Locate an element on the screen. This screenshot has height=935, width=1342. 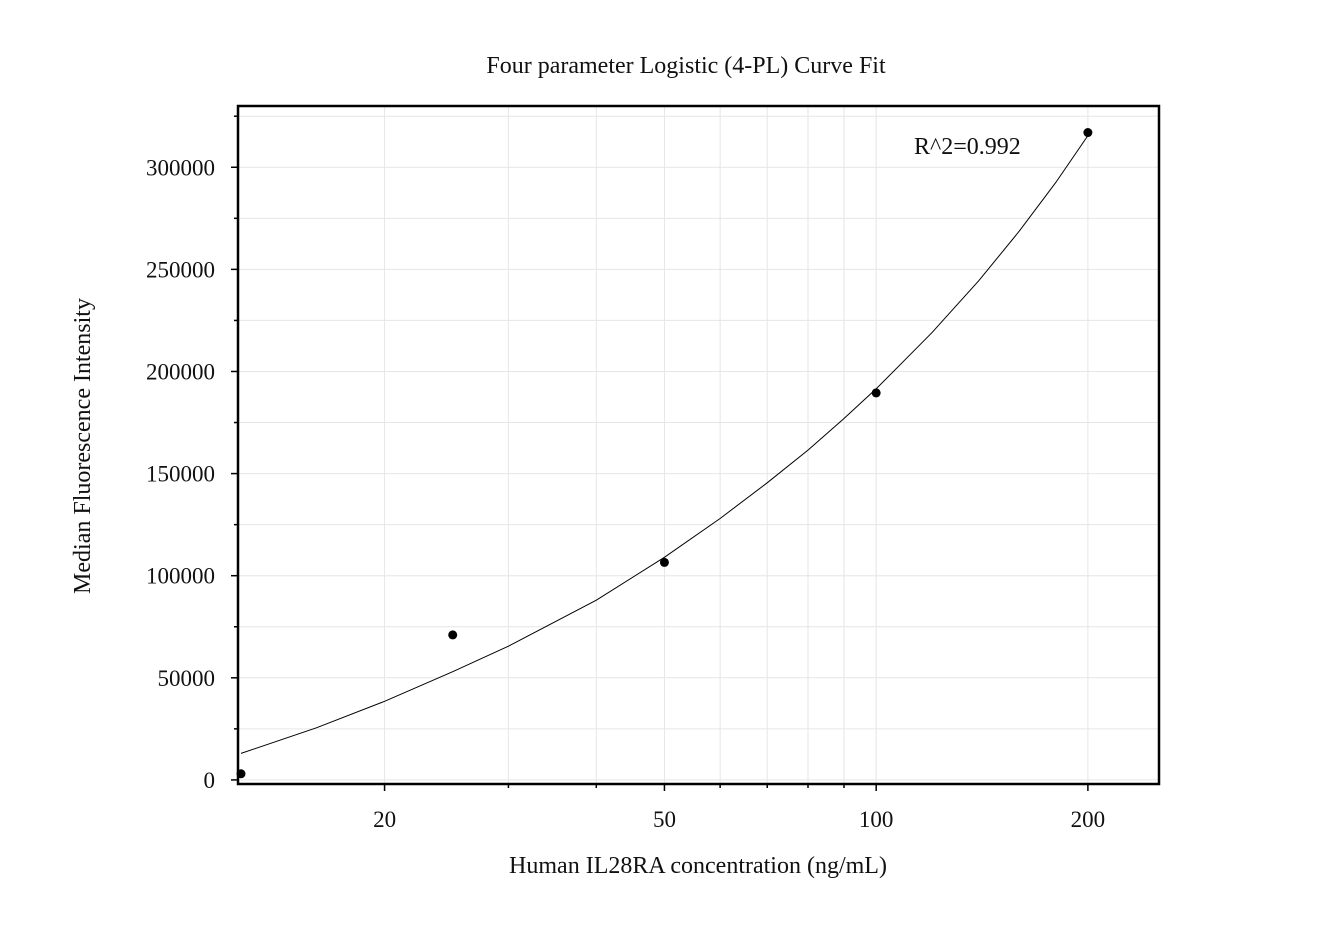
chart-title: Four parameter Logistic (4-PL) Curve Fit is located at coordinates (686, 66).